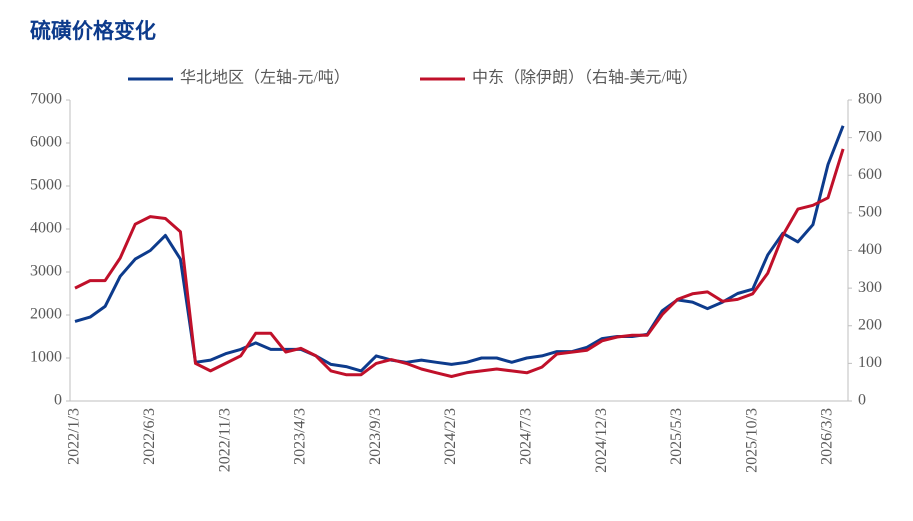 The height and width of the screenshot is (521, 913). What do you see at coordinates (46, 271) in the screenshot?
I see `y-tick-label: 3000` at bounding box center [46, 271].